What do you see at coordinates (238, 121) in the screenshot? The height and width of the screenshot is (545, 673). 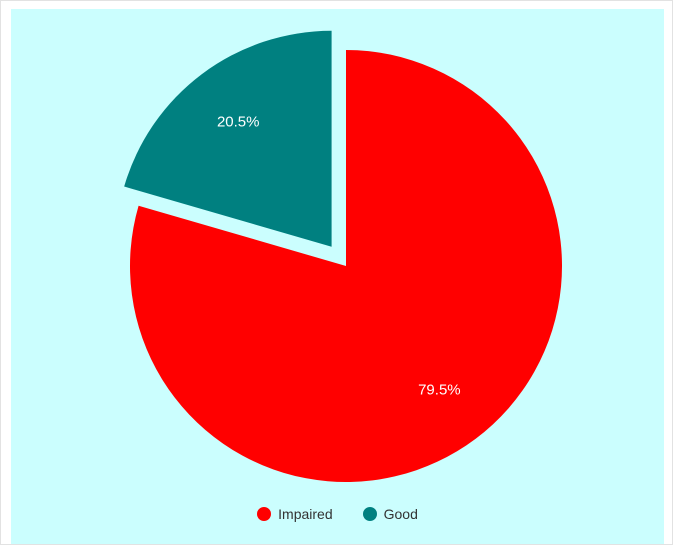 I see `slice-label-good: 20.5%` at bounding box center [238, 121].